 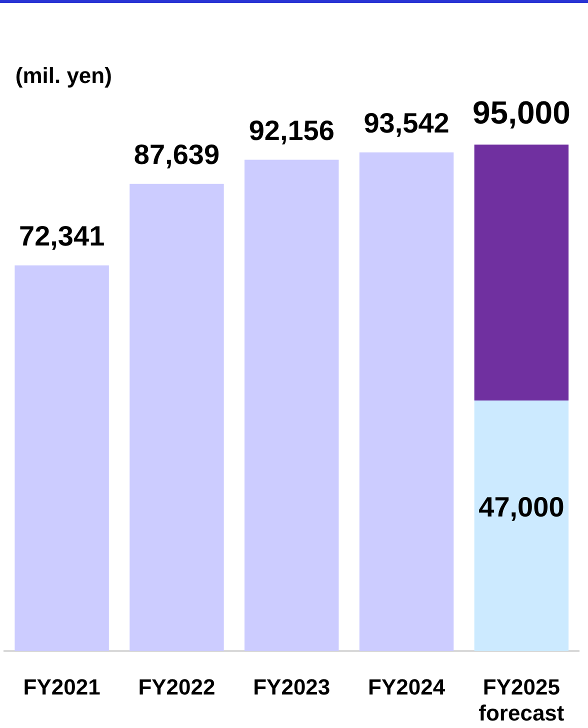 I want to click on data-label: 47,000, so click(x=521, y=506).